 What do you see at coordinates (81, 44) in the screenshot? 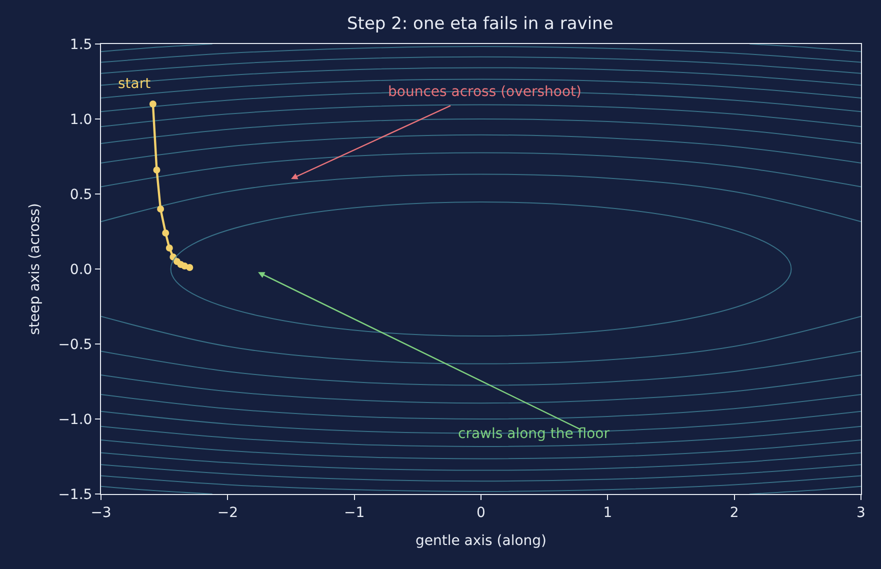
I see `y-tick-label: 1.5` at bounding box center [81, 44].